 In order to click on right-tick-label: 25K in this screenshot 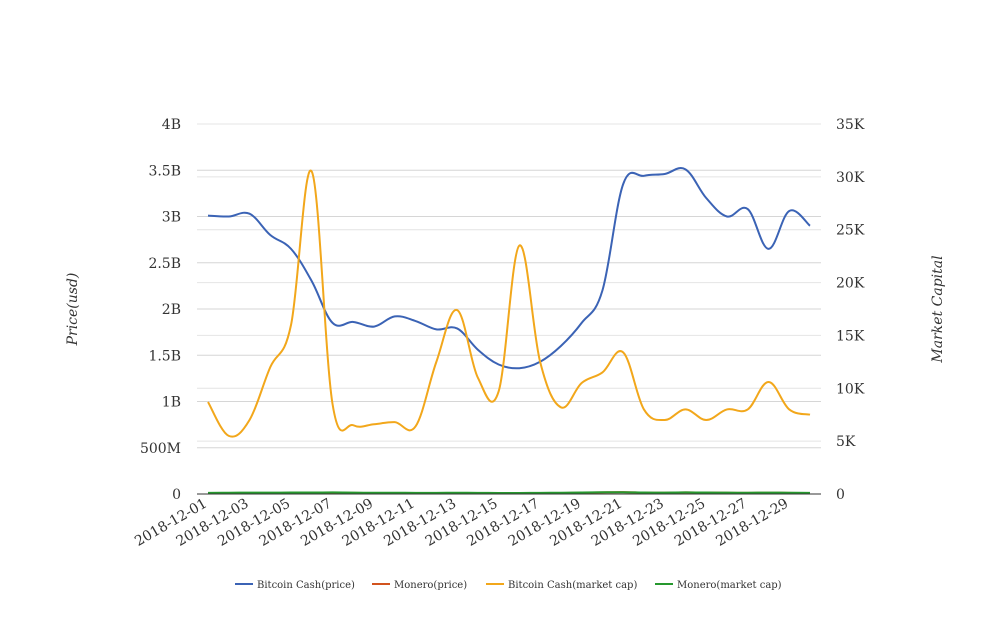, I will do `click(850, 231)`.